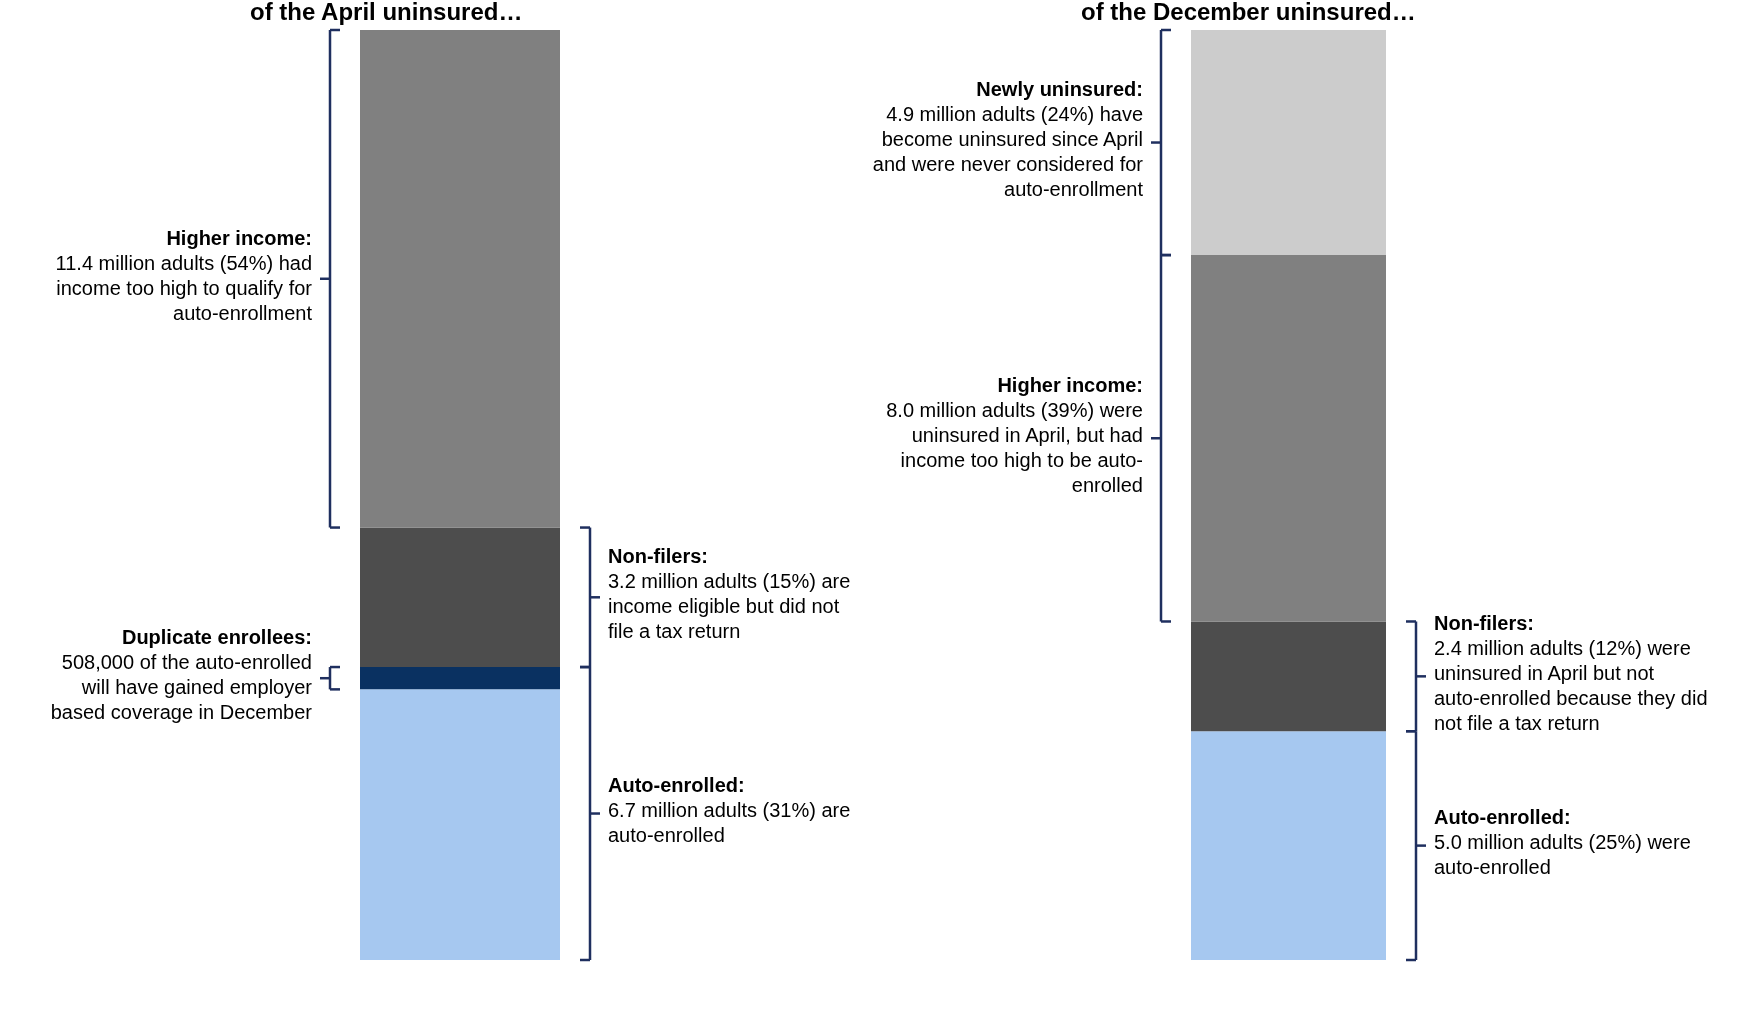 Image resolution: width=1744 pixels, height=1027 pixels. What do you see at coordinates (1008, 139) in the screenshot?
I see `text: Newly uninsured: 4.9 million adults (24%) have become uninsured since April and were never considered for auto-enrollment` at bounding box center [1008, 139].